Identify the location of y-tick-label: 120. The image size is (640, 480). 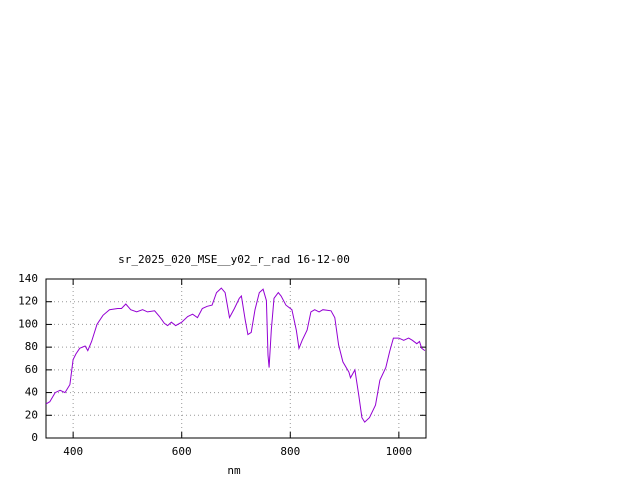
(28, 301).